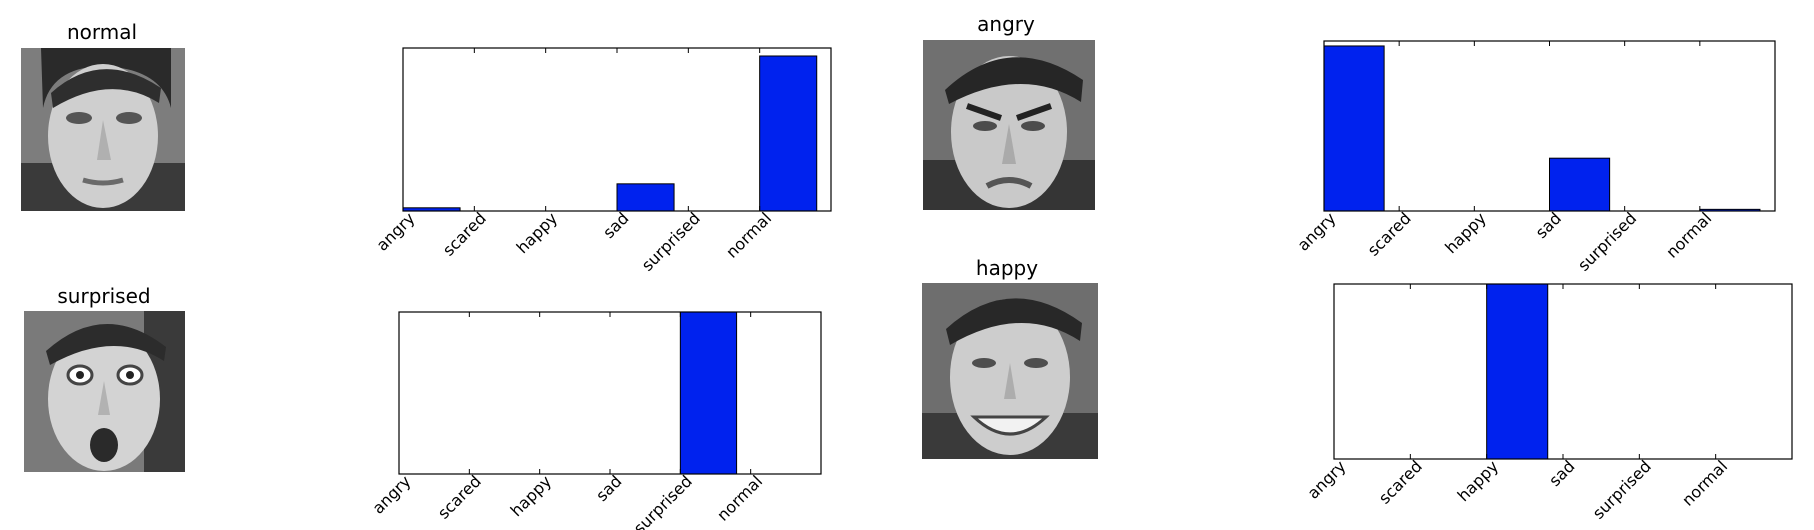 Image resolution: width=1814 pixels, height=530 pixels. I want to click on bar-happy, so click(1517, 371).